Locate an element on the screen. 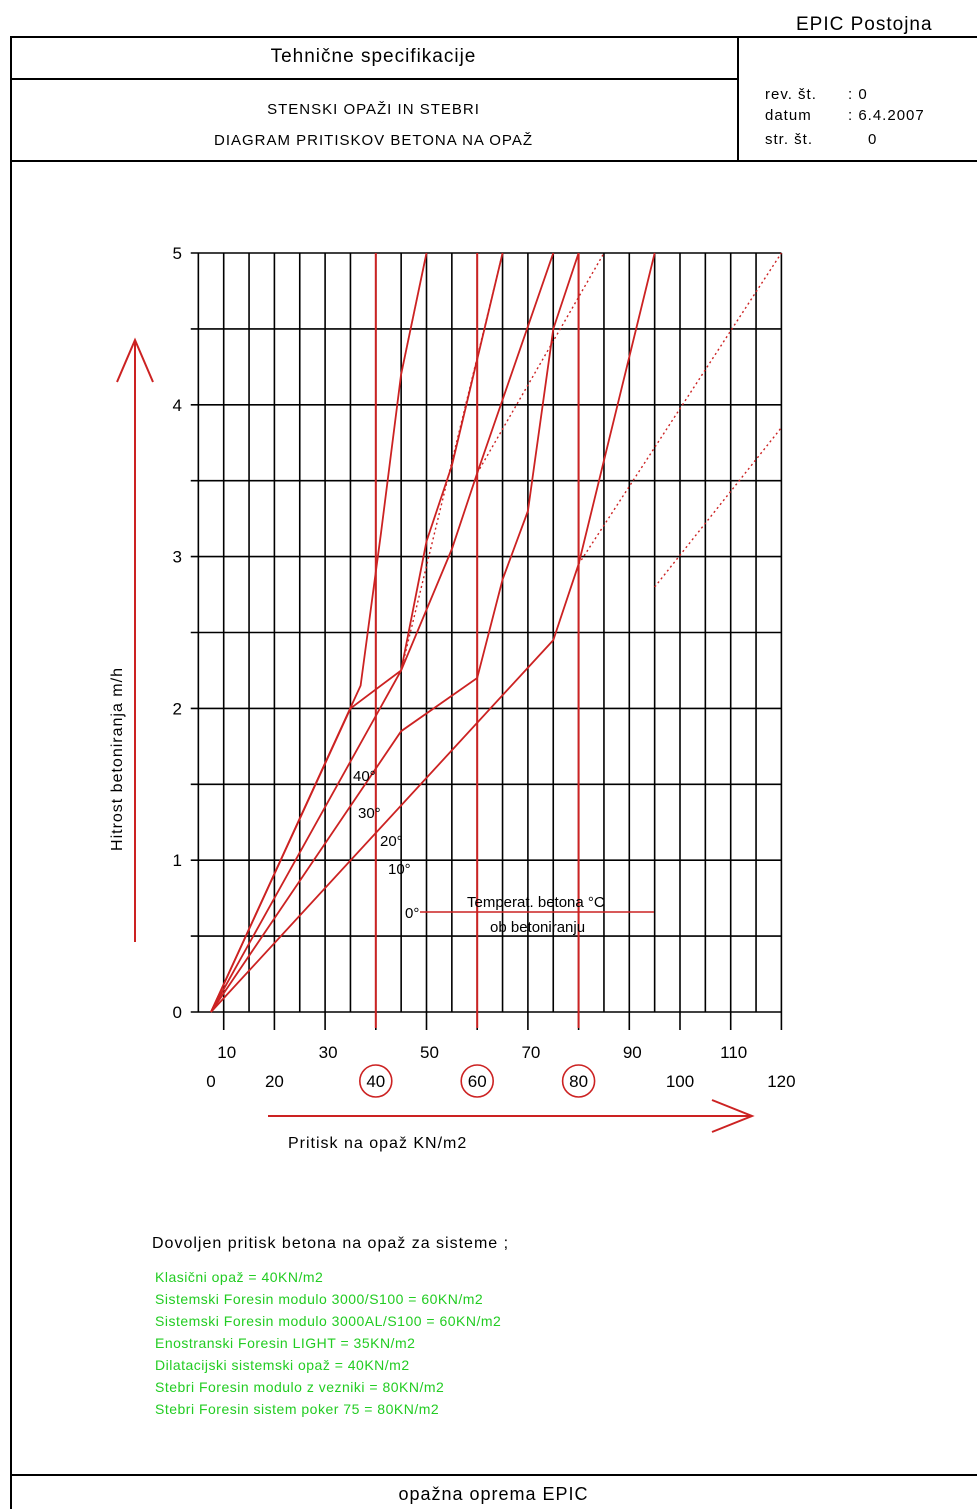 The width and height of the screenshot is (977, 1510). rev-value: : 0 is located at coordinates (858, 94).